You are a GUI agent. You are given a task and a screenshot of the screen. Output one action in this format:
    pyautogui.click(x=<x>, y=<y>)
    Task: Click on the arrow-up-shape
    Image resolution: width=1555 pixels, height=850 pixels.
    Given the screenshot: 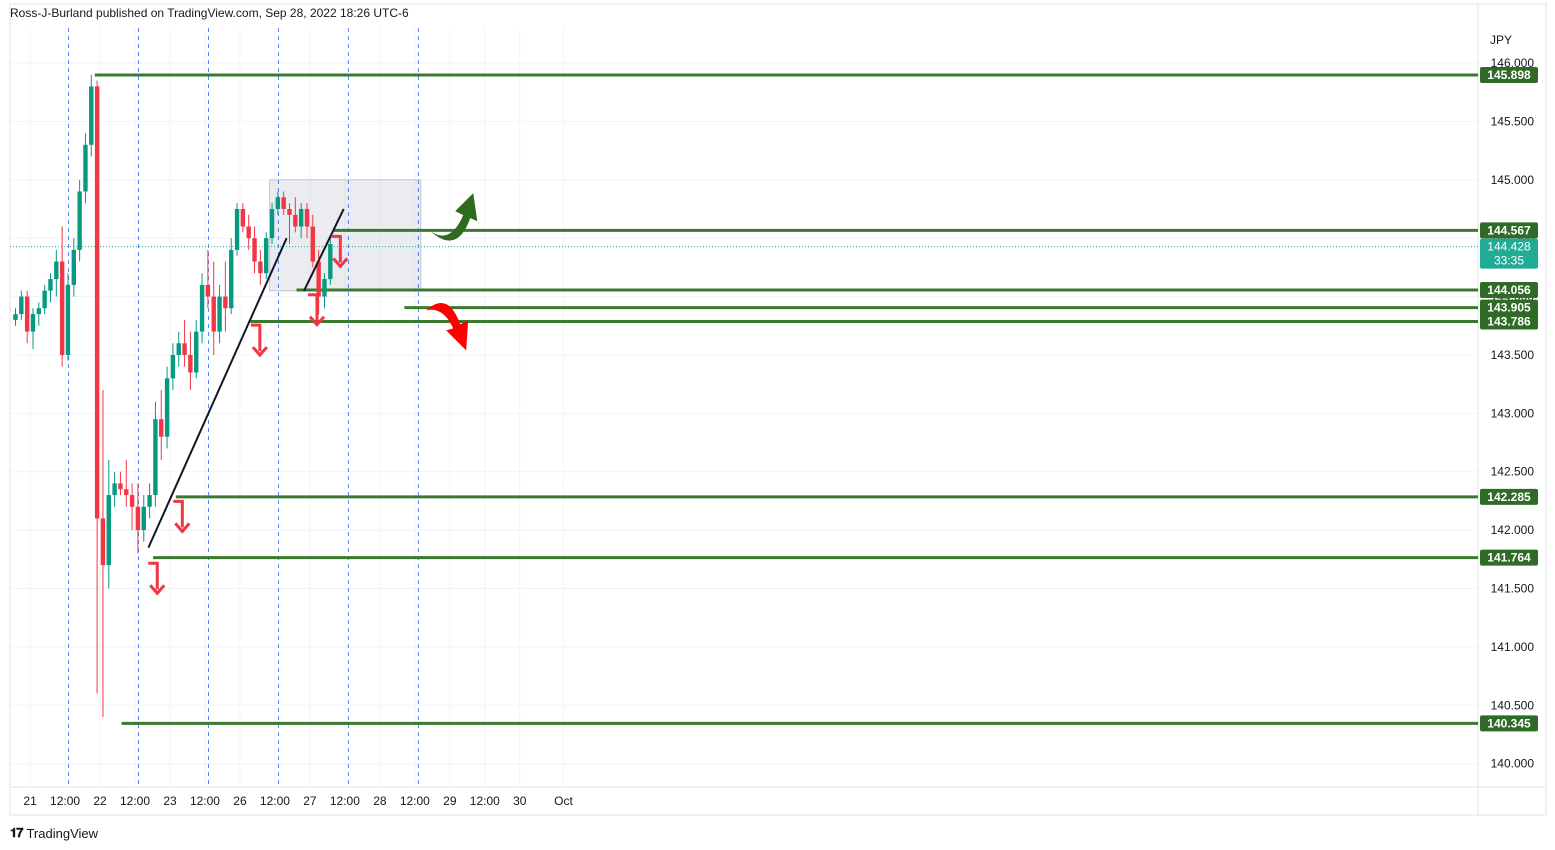 What is the action you would take?
    pyautogui.click(x=454, y=217)
    